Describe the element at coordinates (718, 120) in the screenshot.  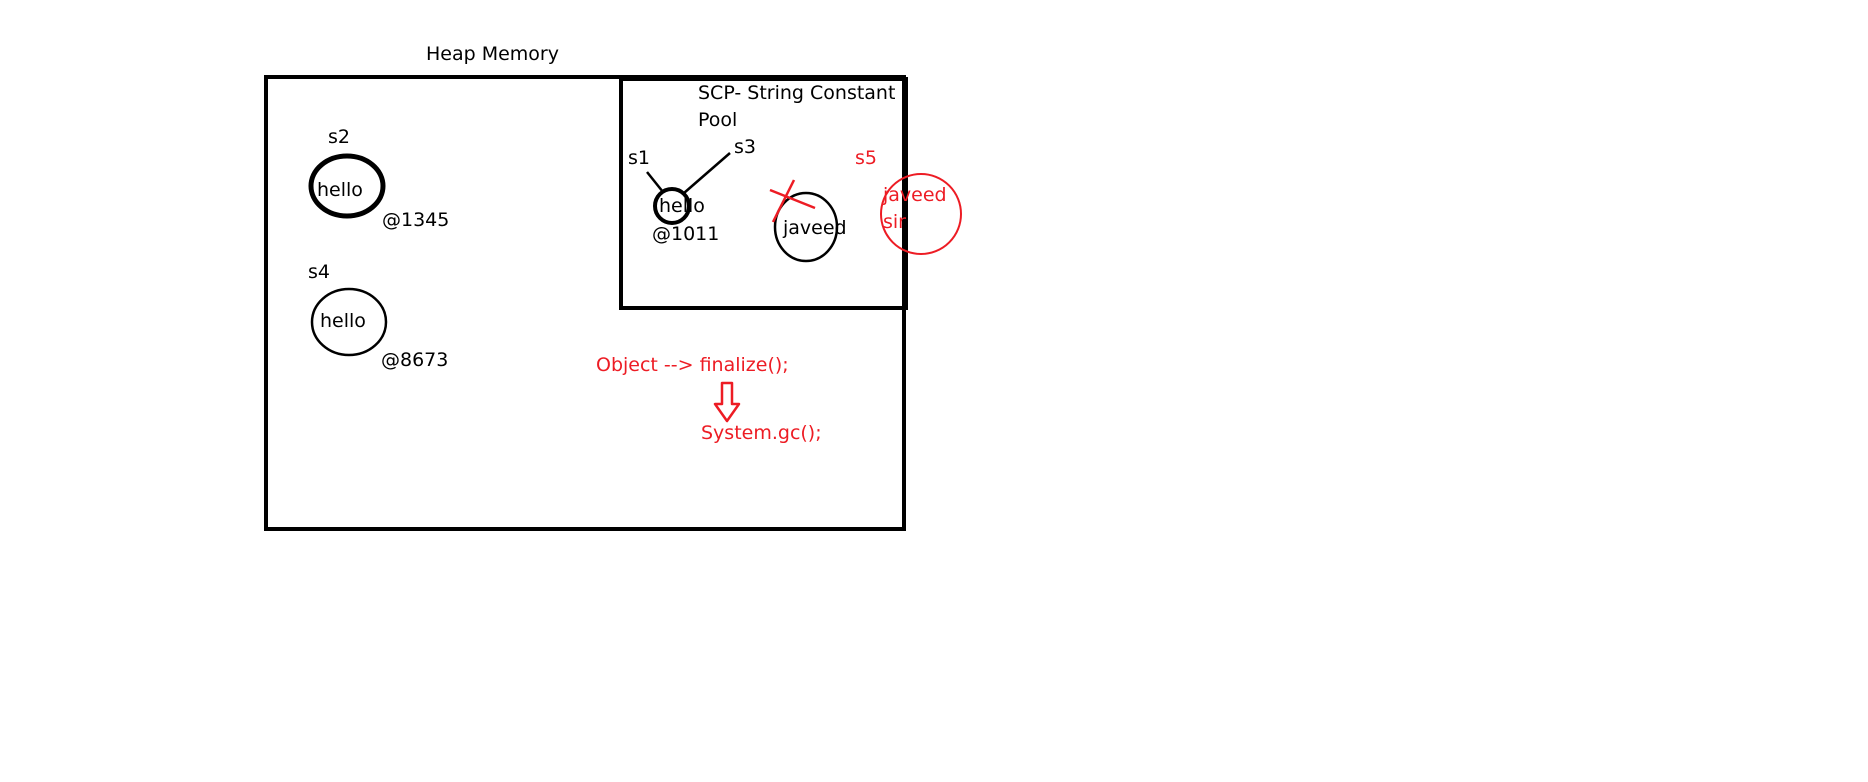
I see `scp-title-line-2: Pool` at that location.